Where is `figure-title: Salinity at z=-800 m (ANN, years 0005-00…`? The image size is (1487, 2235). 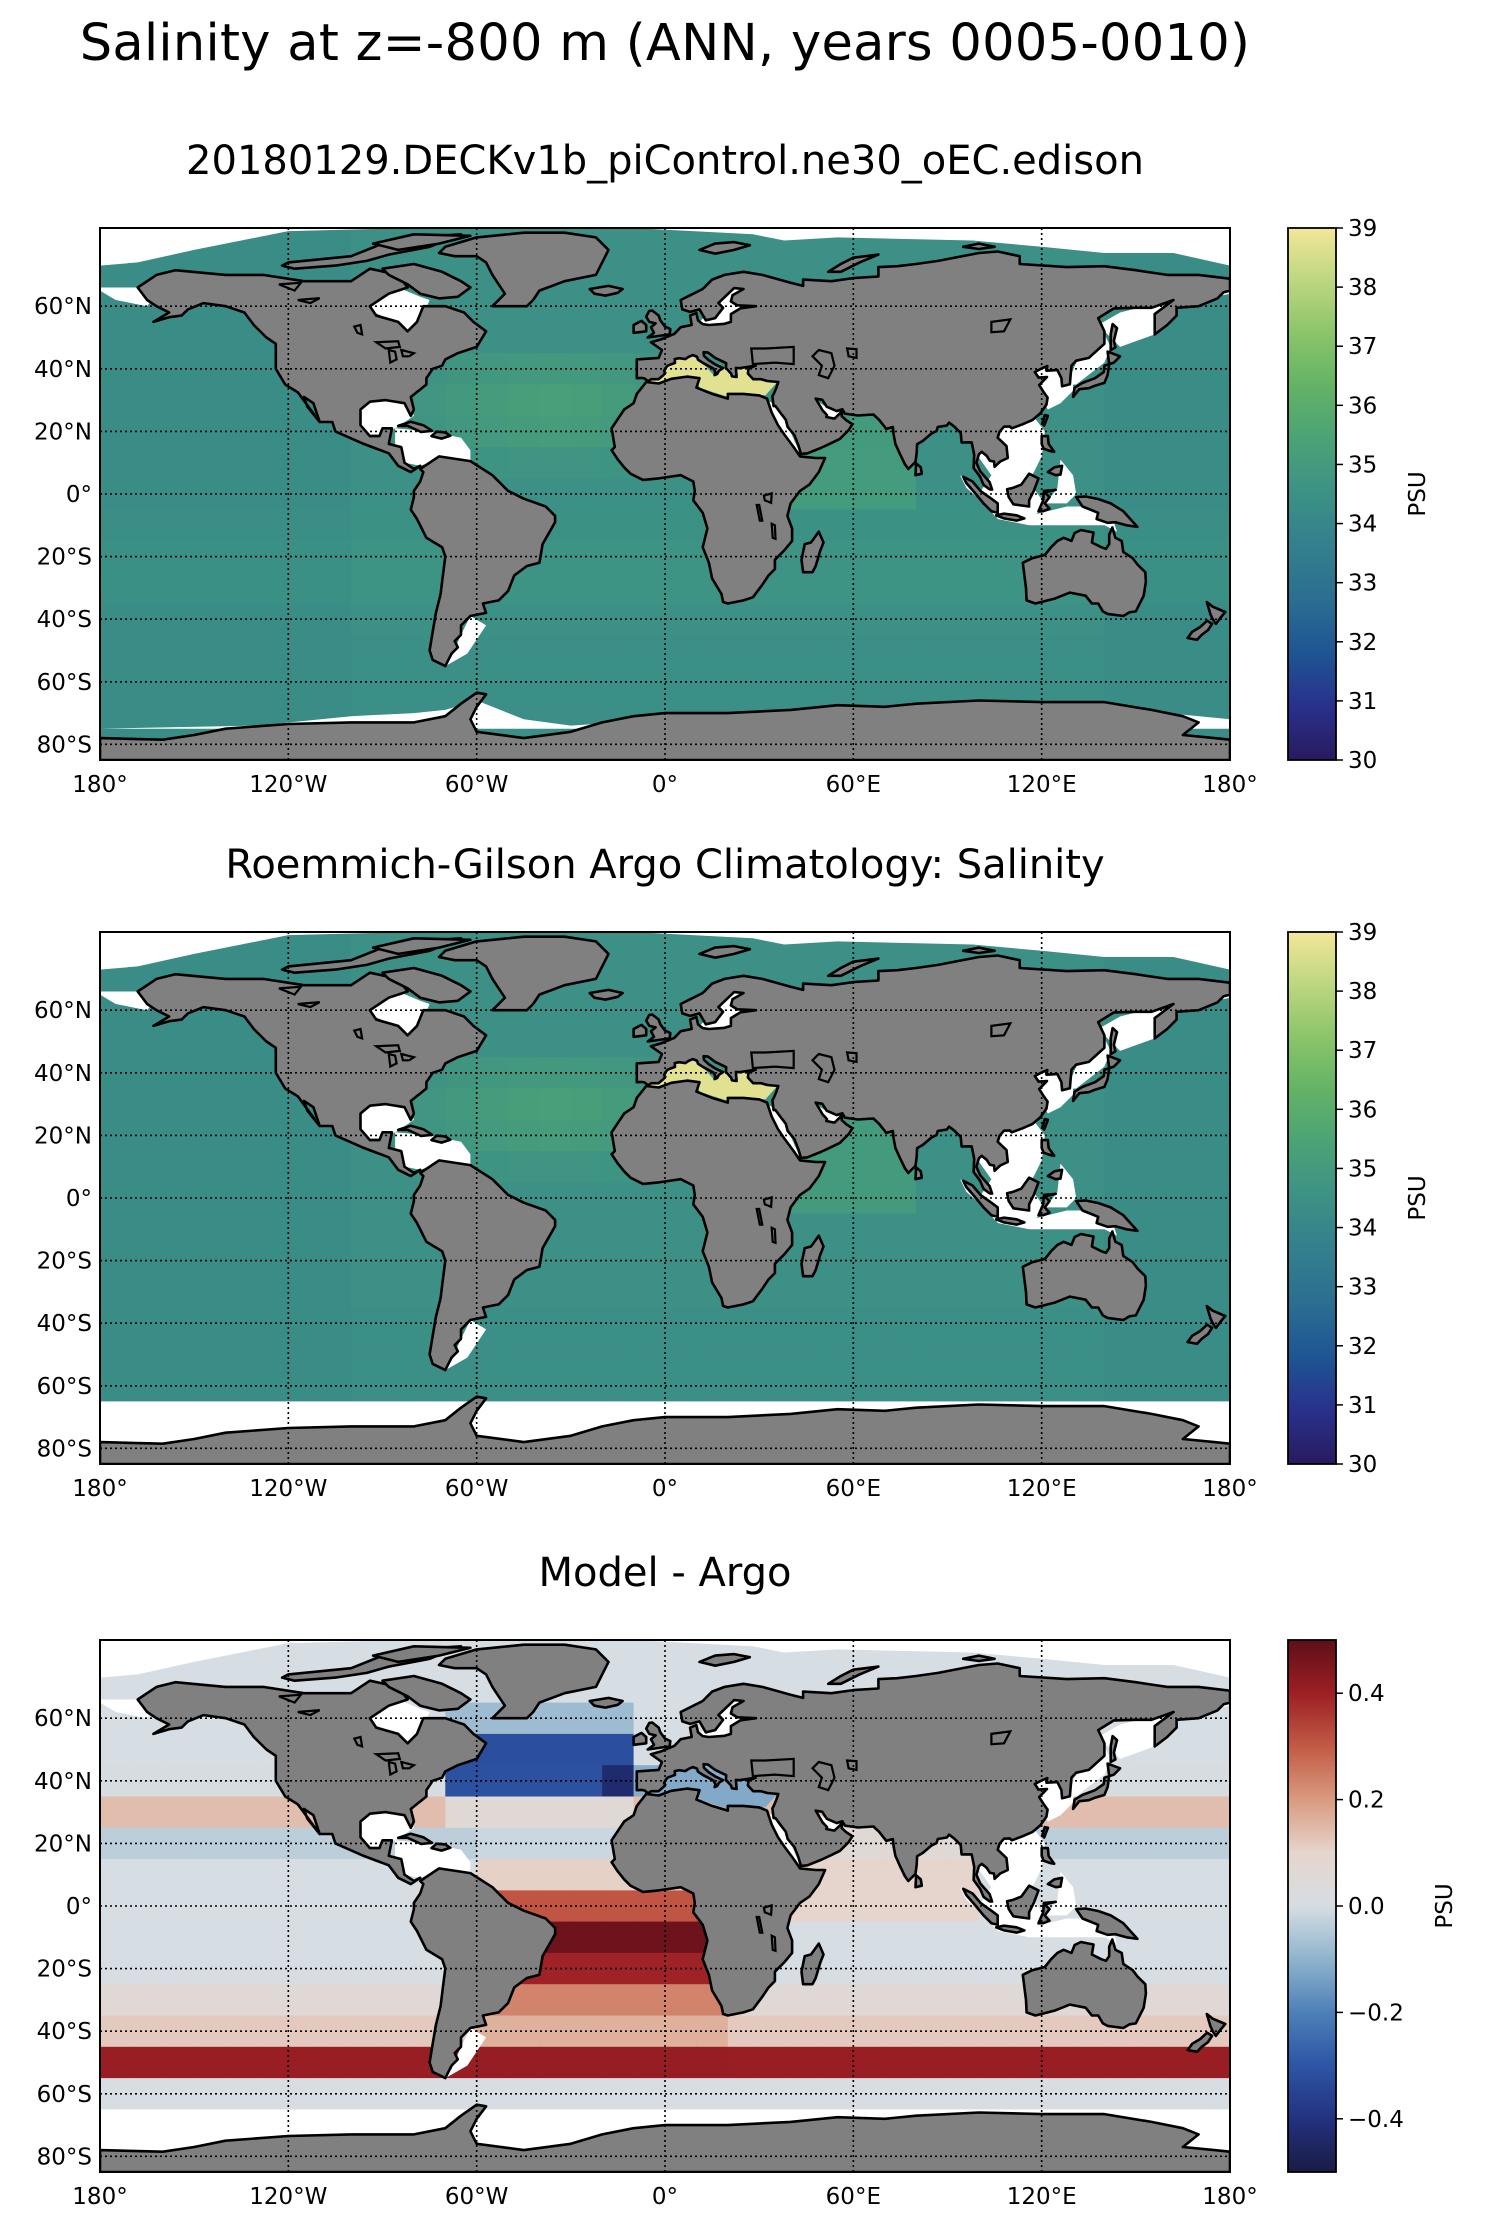
figure-title: Salinity at z=-800 m (ANN, years 0005-00… is located at coordinates (665, 43).